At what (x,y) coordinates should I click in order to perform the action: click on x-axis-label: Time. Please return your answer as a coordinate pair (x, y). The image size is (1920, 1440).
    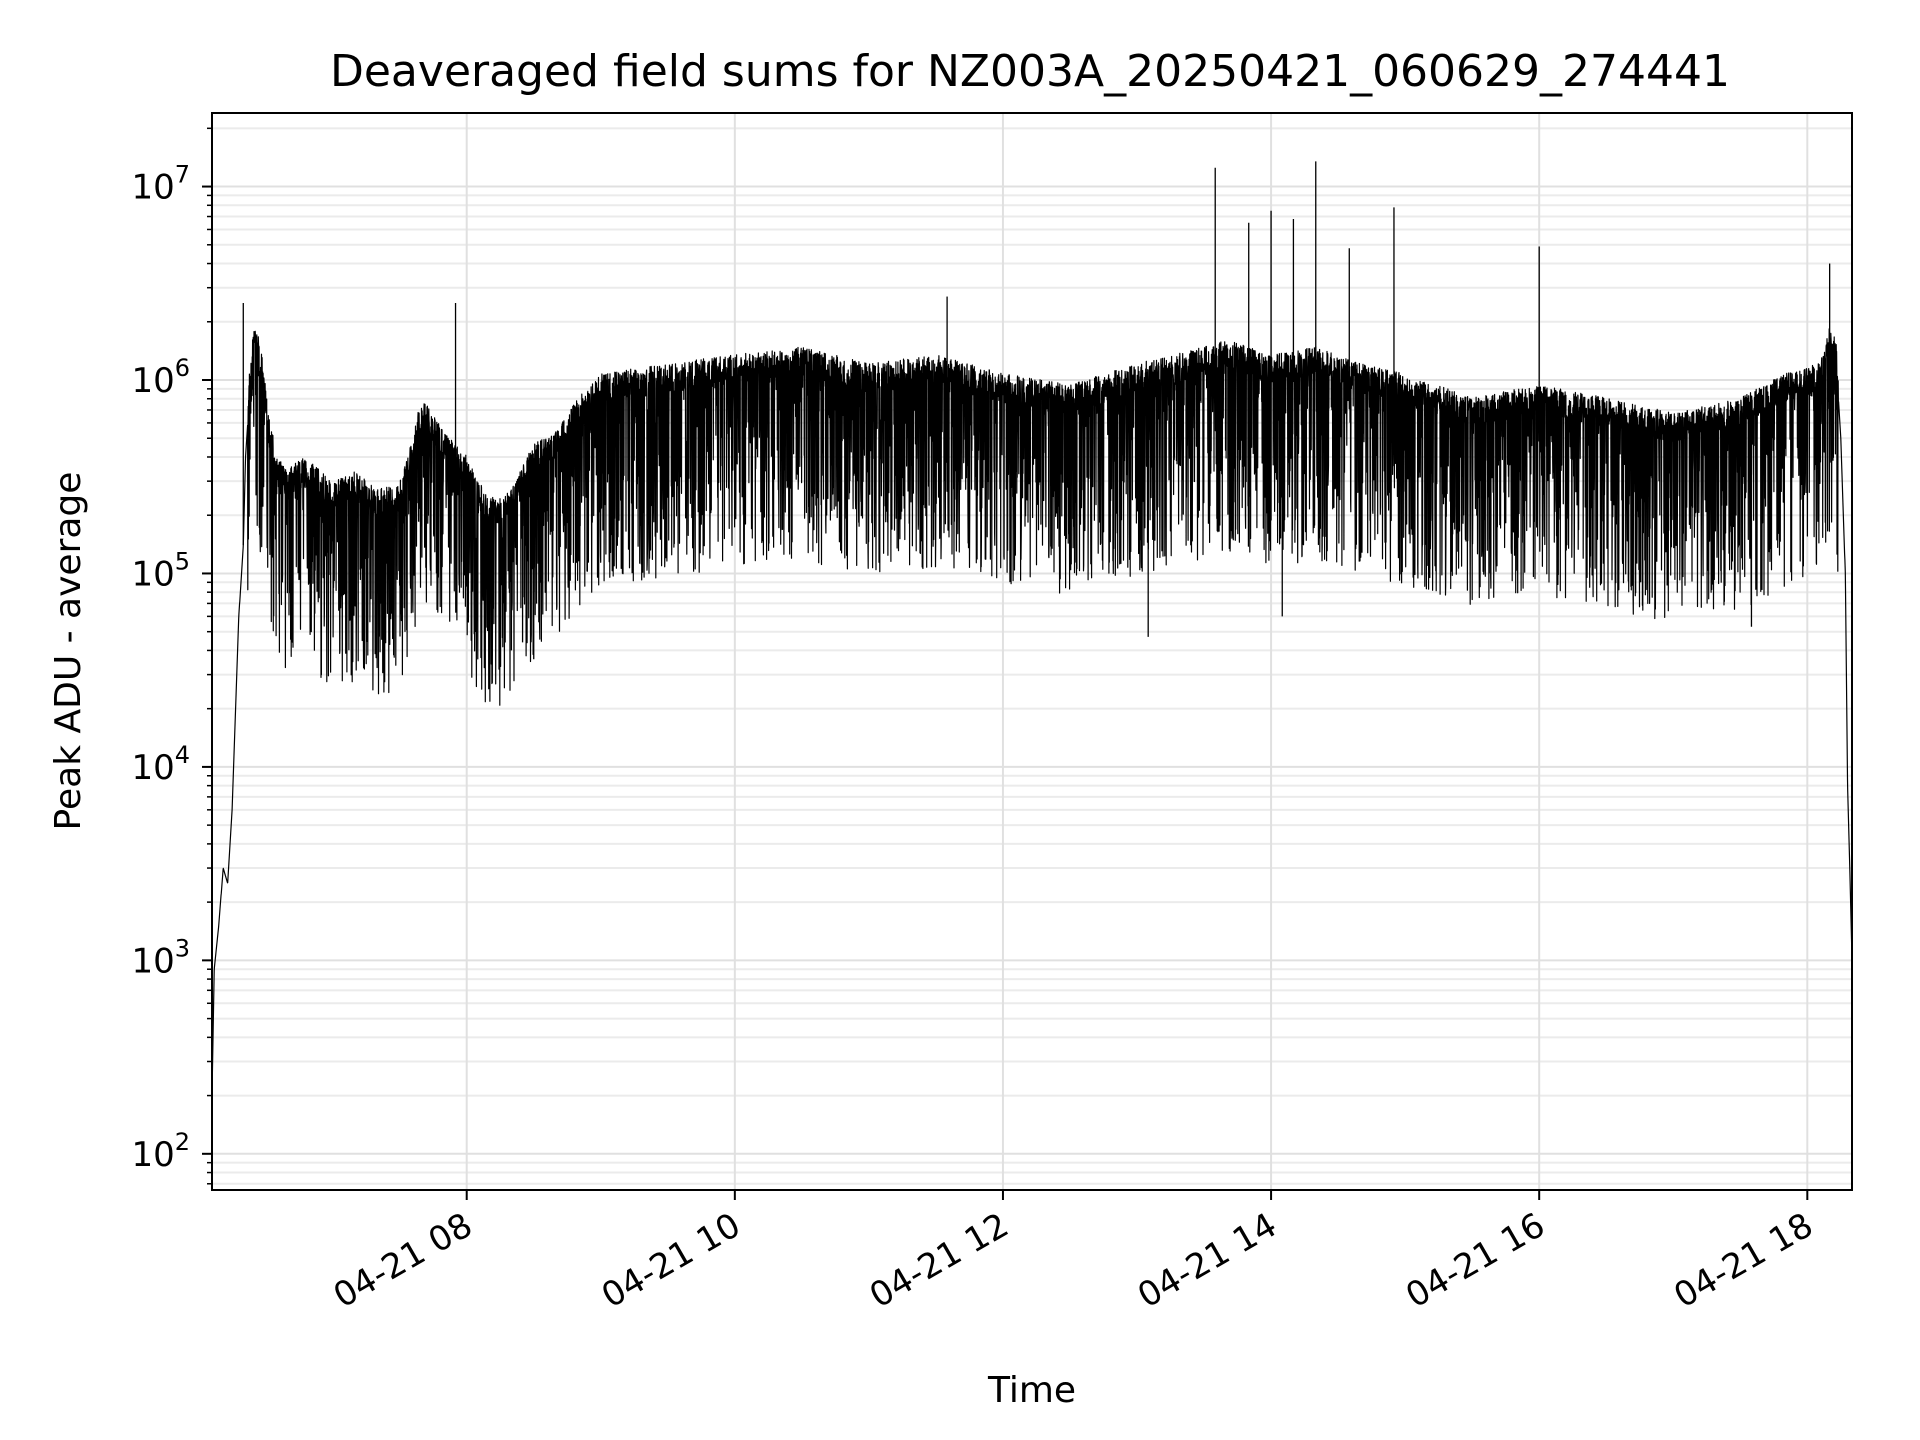
    Looking at the image, I should click on (1031, 1390).